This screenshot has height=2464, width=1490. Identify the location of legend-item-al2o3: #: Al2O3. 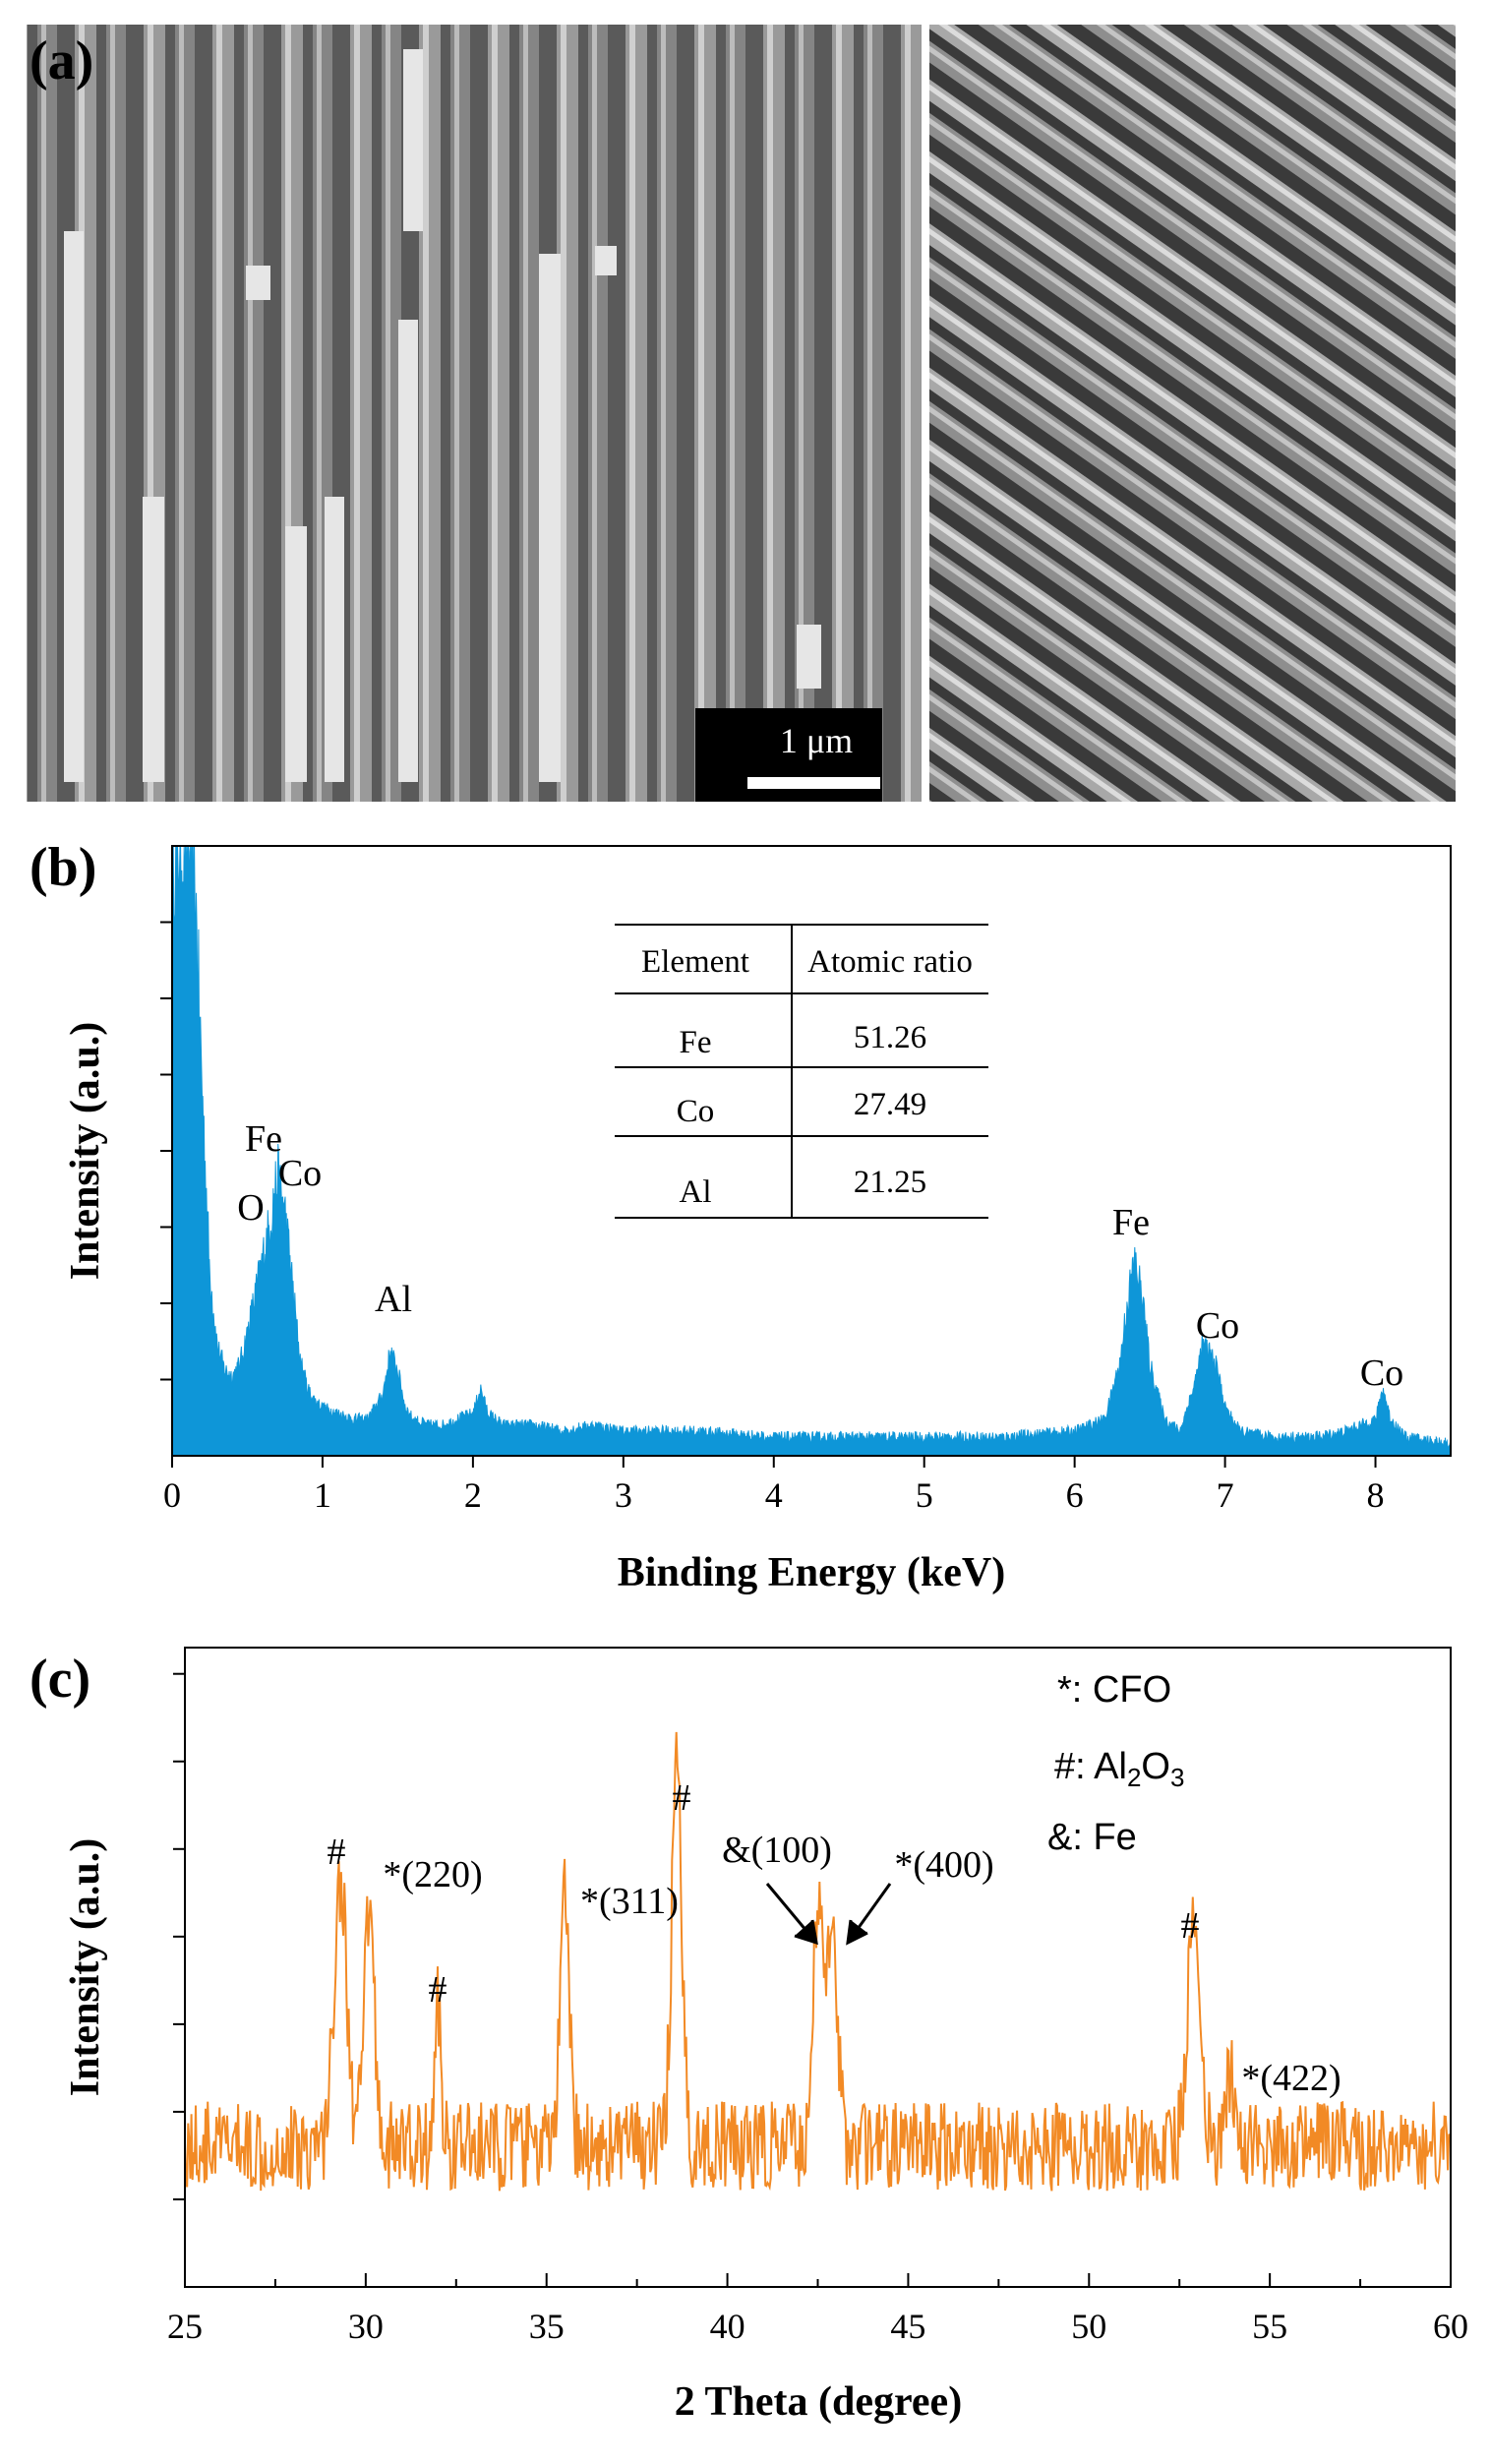
(1119, 1769).